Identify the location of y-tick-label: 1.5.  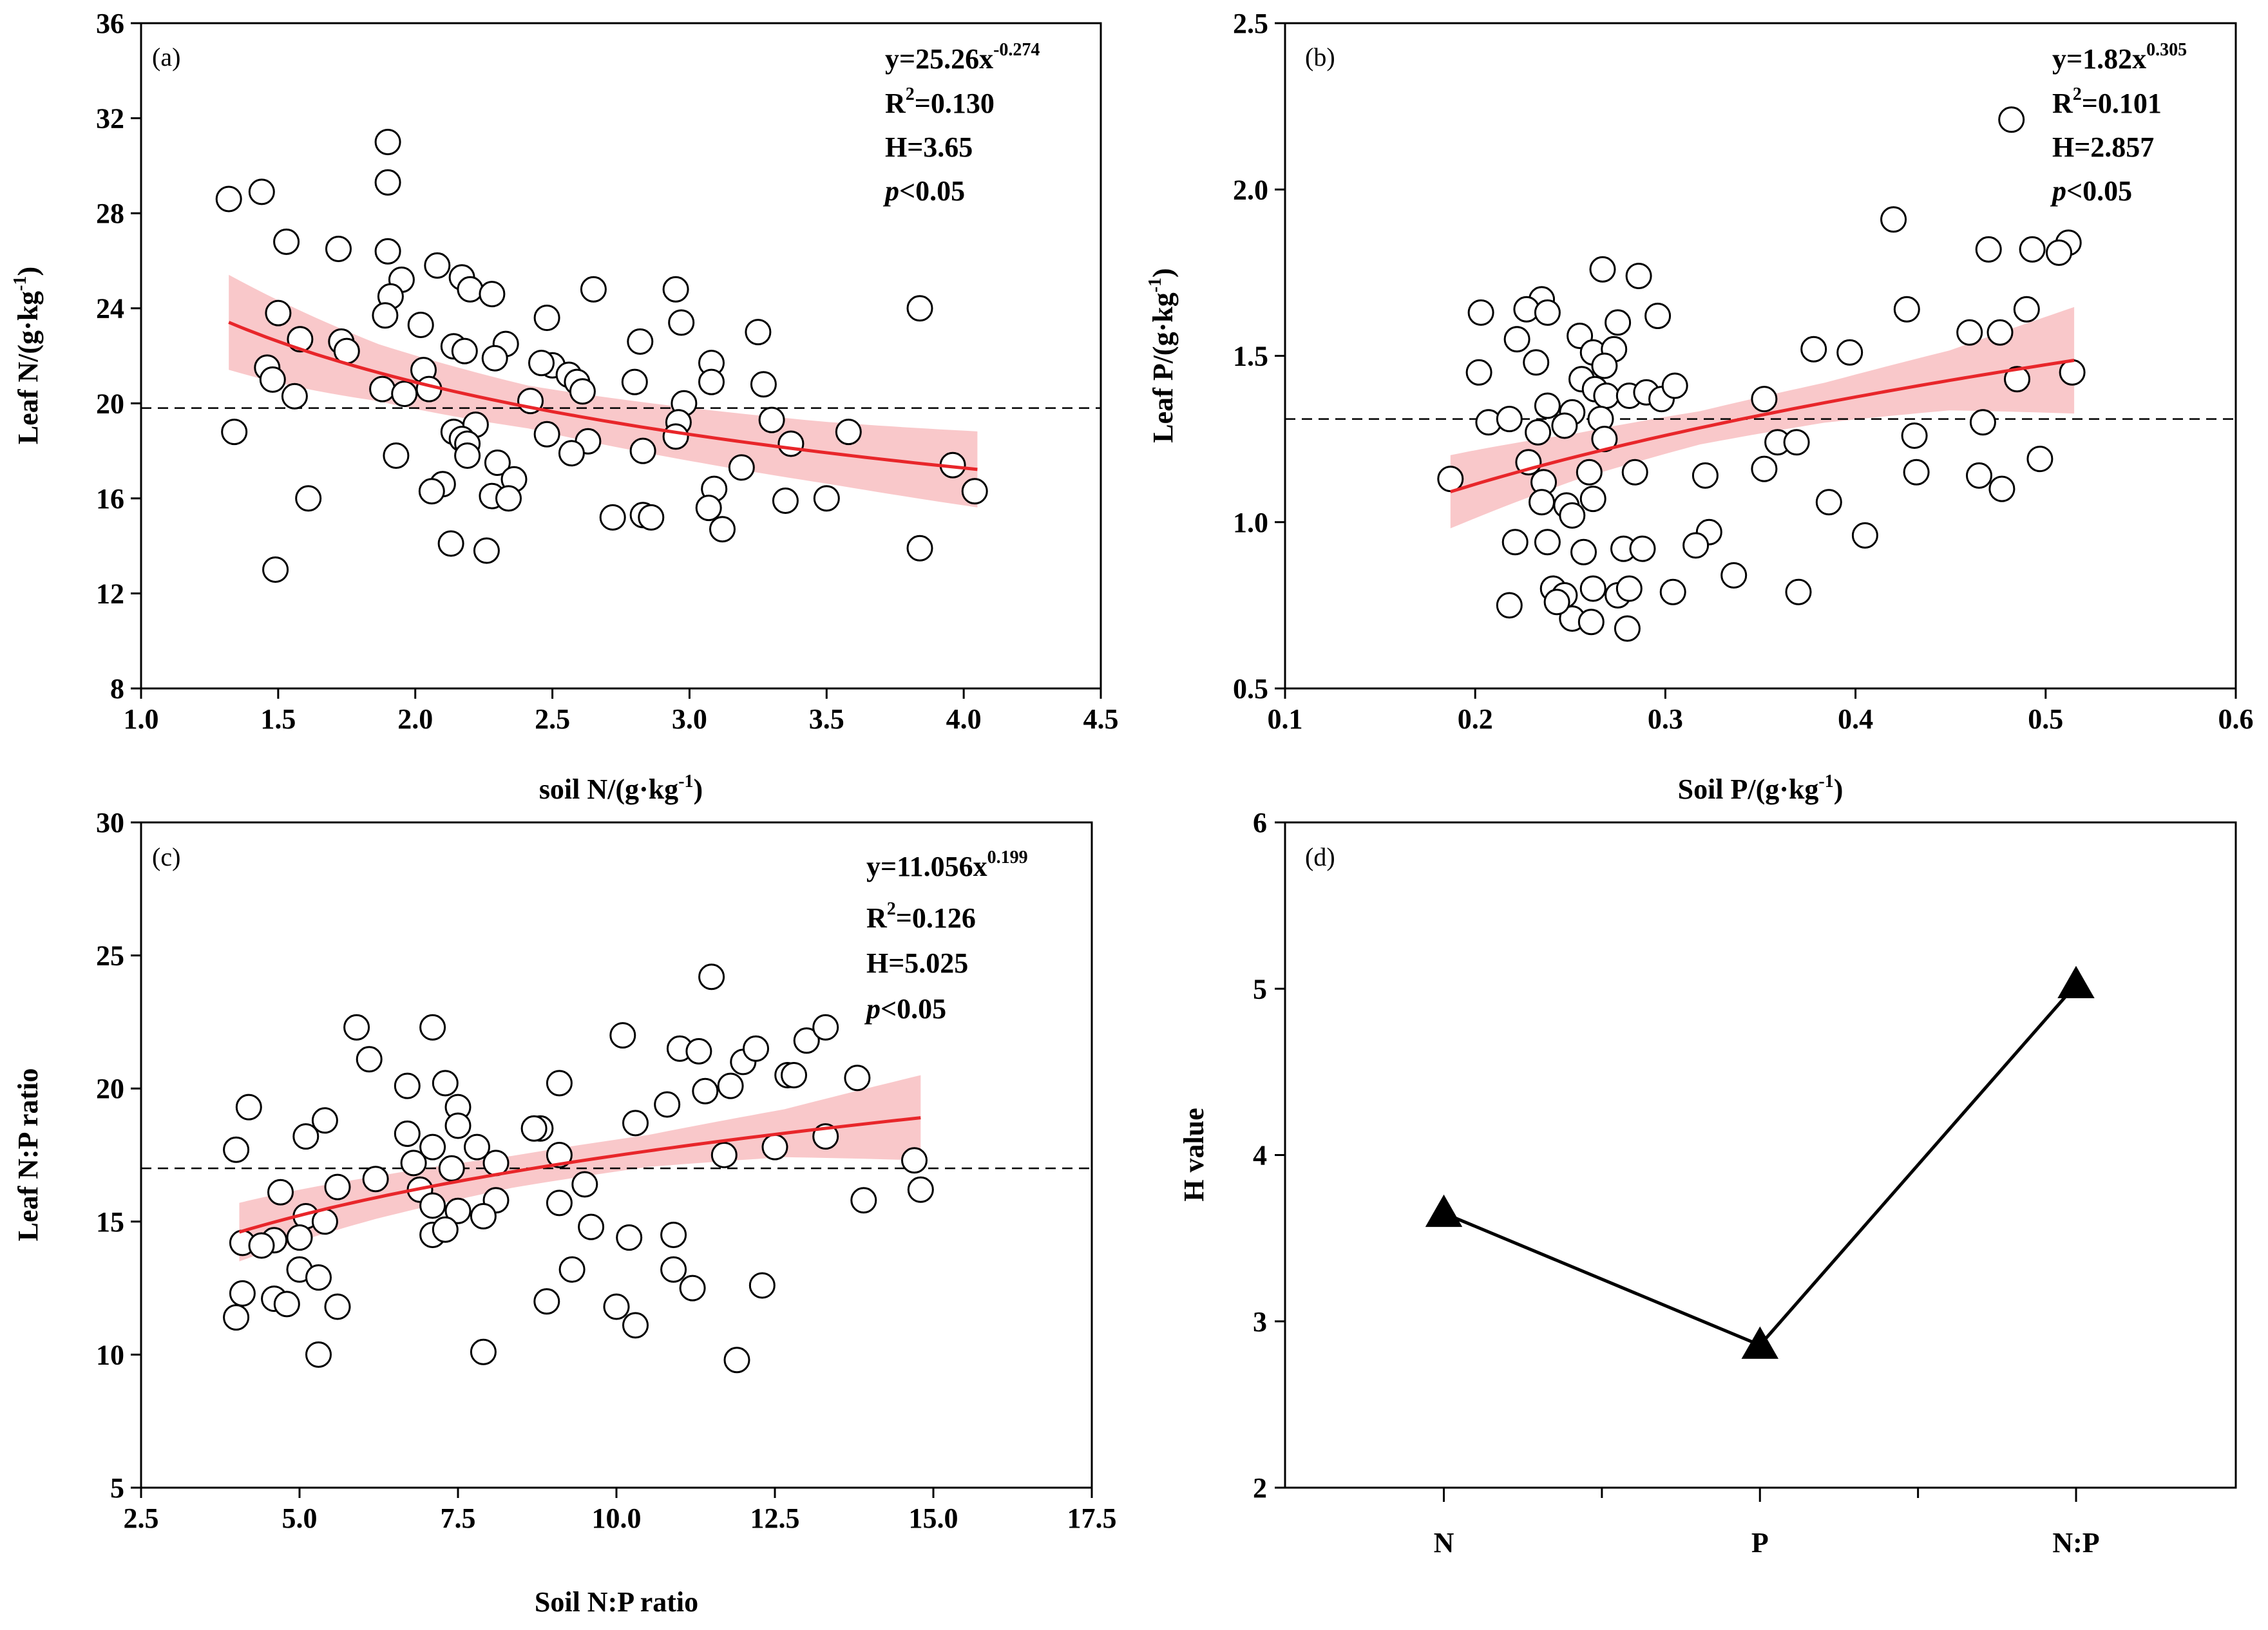
(1250, 356).